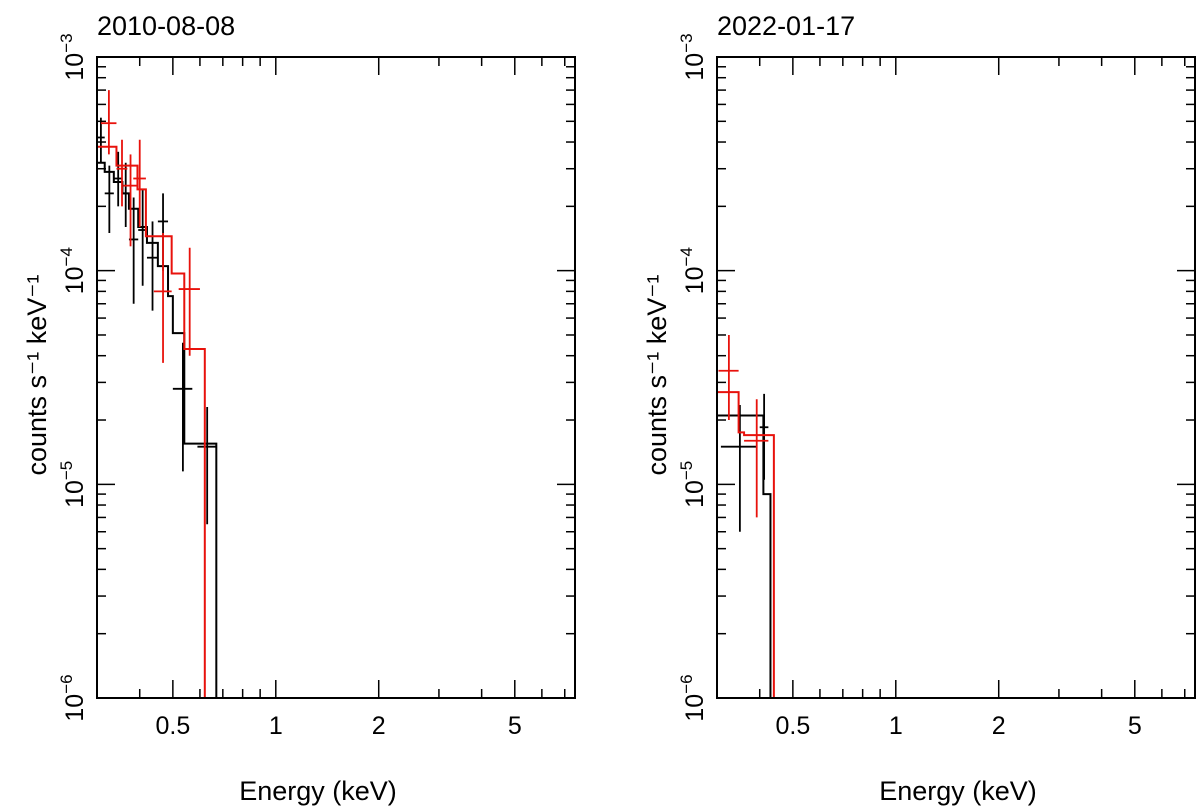 This screenshot has height=810, width=1200. Describe the element at coordinates (786, 26) in the screenshot. I see `panel-title: 2022-01-17` at that location.